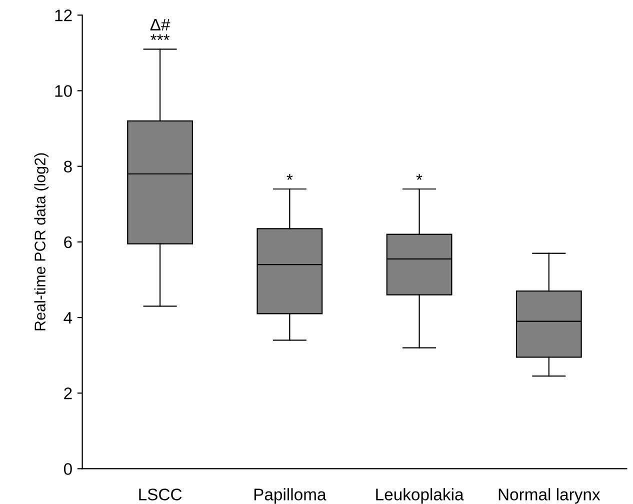  I want to click on y-tick-label: 0, so click(68, 469).